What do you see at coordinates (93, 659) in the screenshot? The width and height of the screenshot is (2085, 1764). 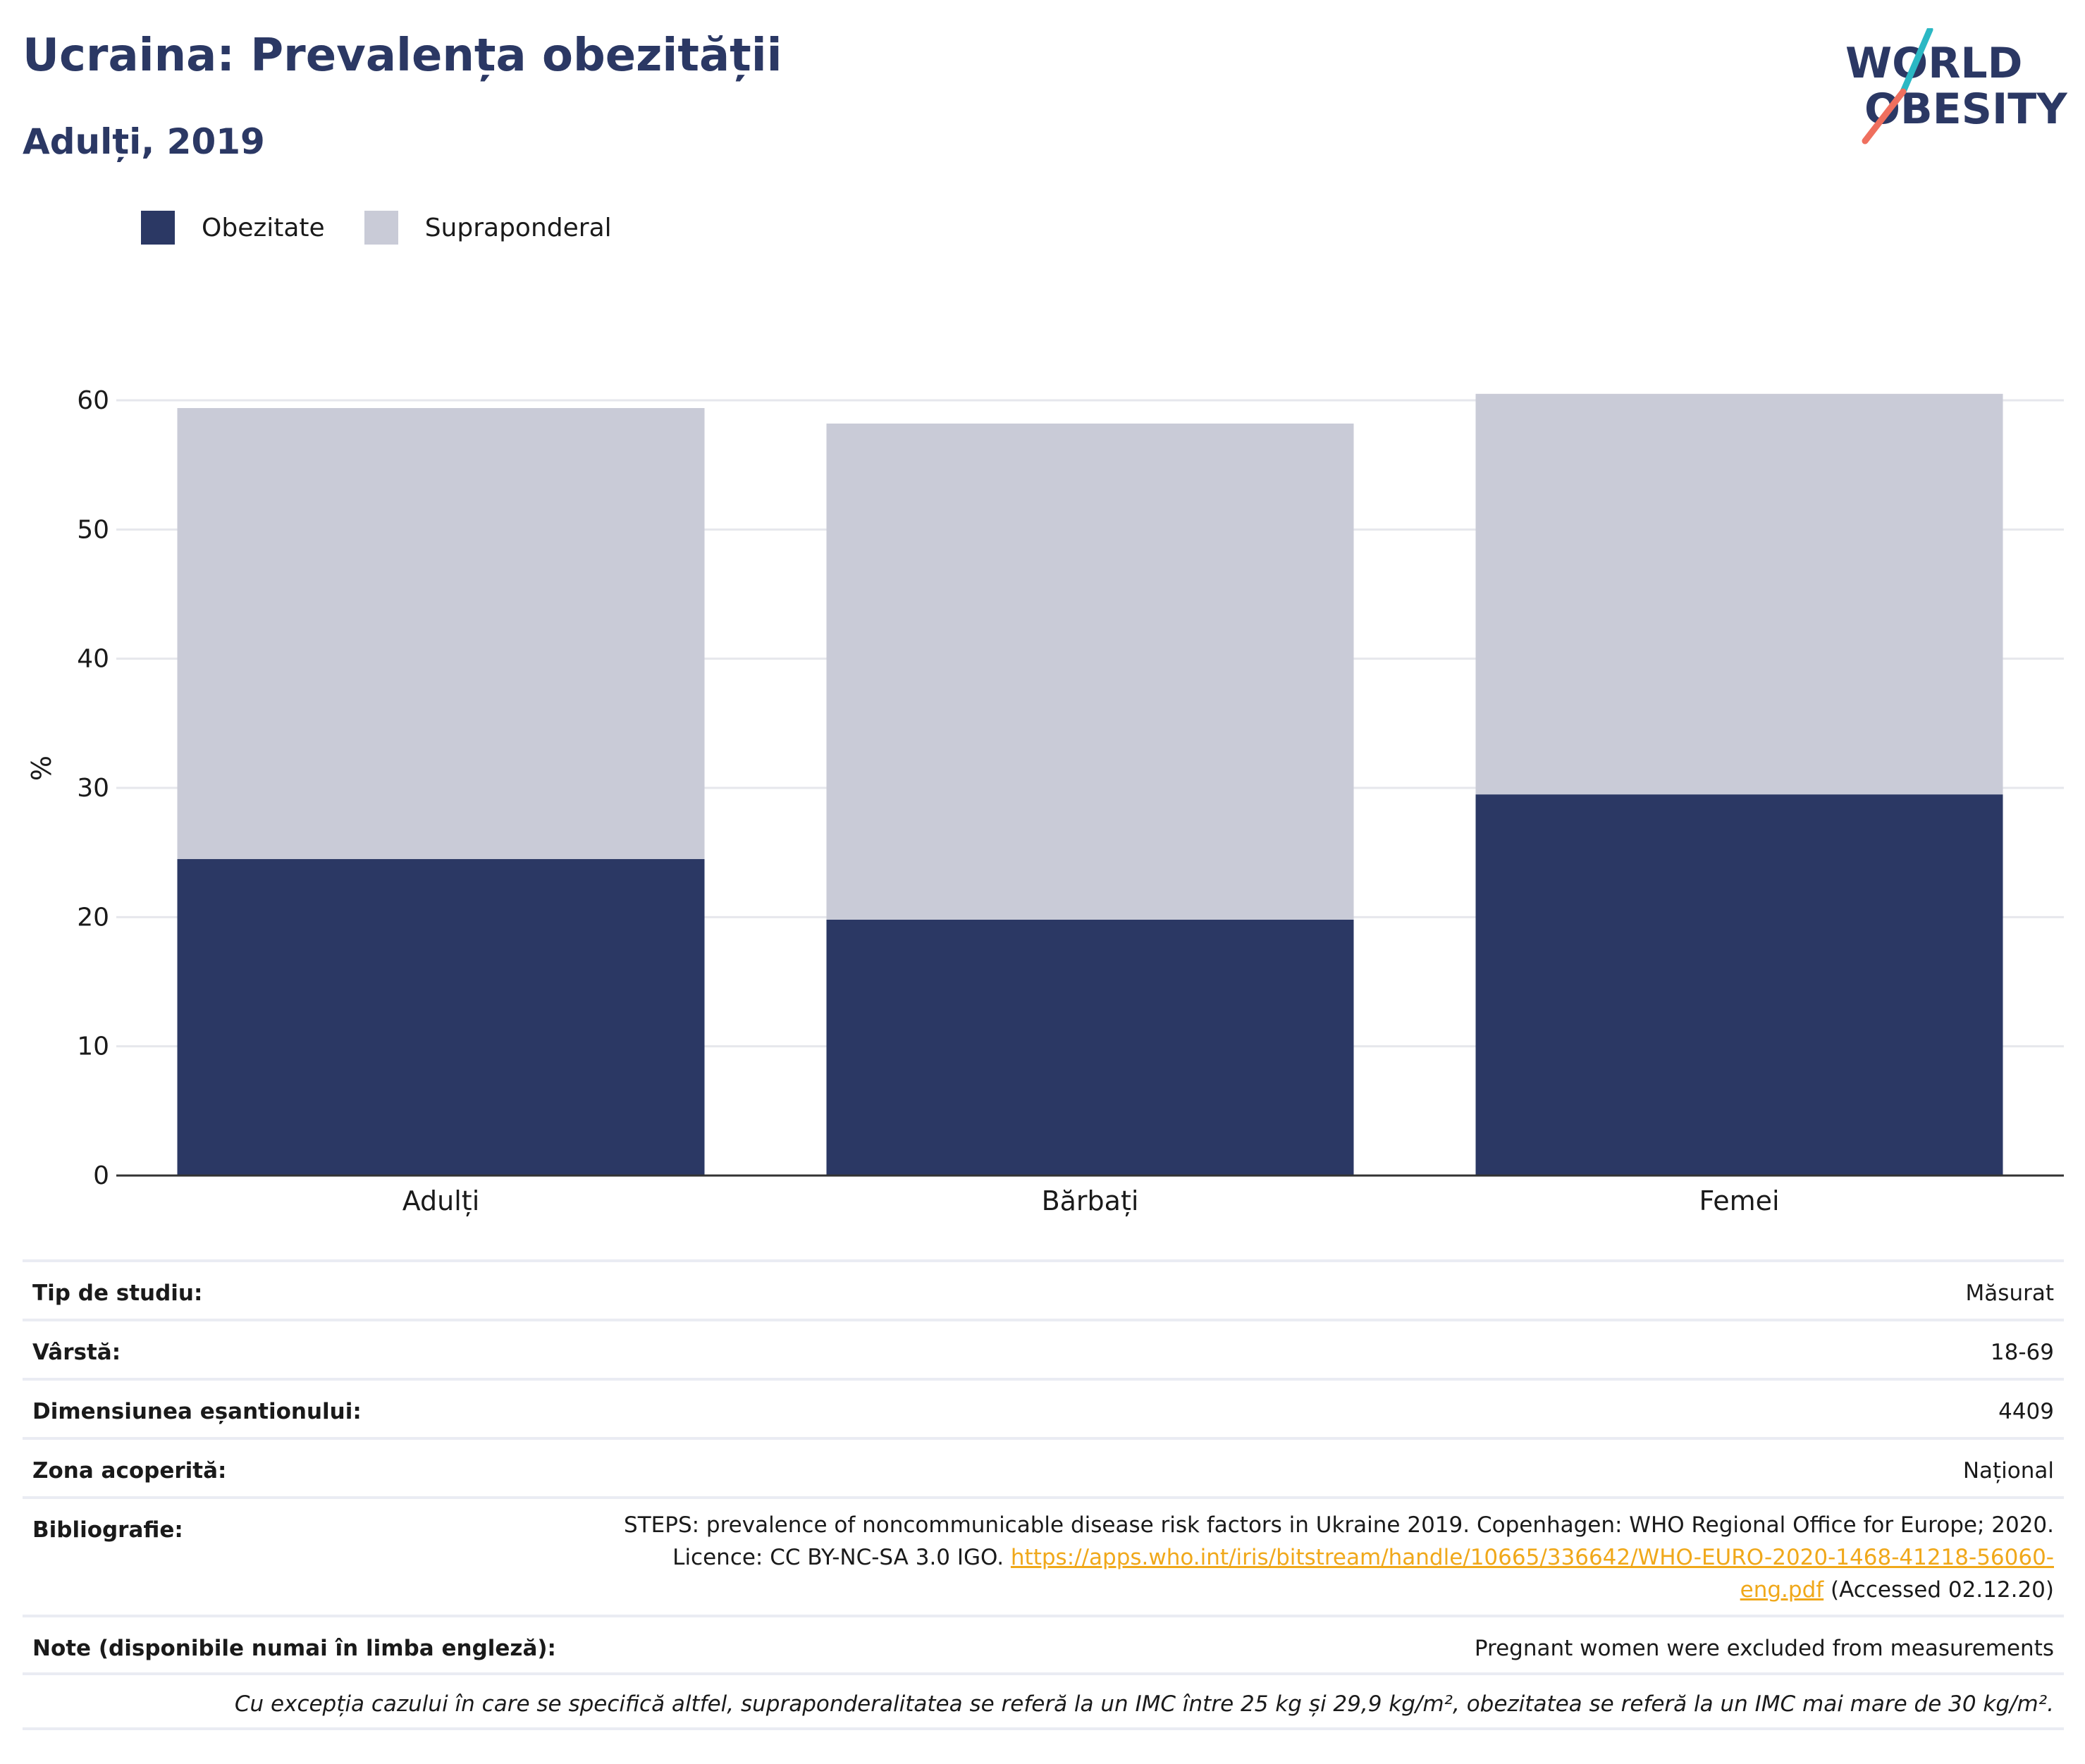 I see `y-tick-label: 40` at bounding box center [93, 659].